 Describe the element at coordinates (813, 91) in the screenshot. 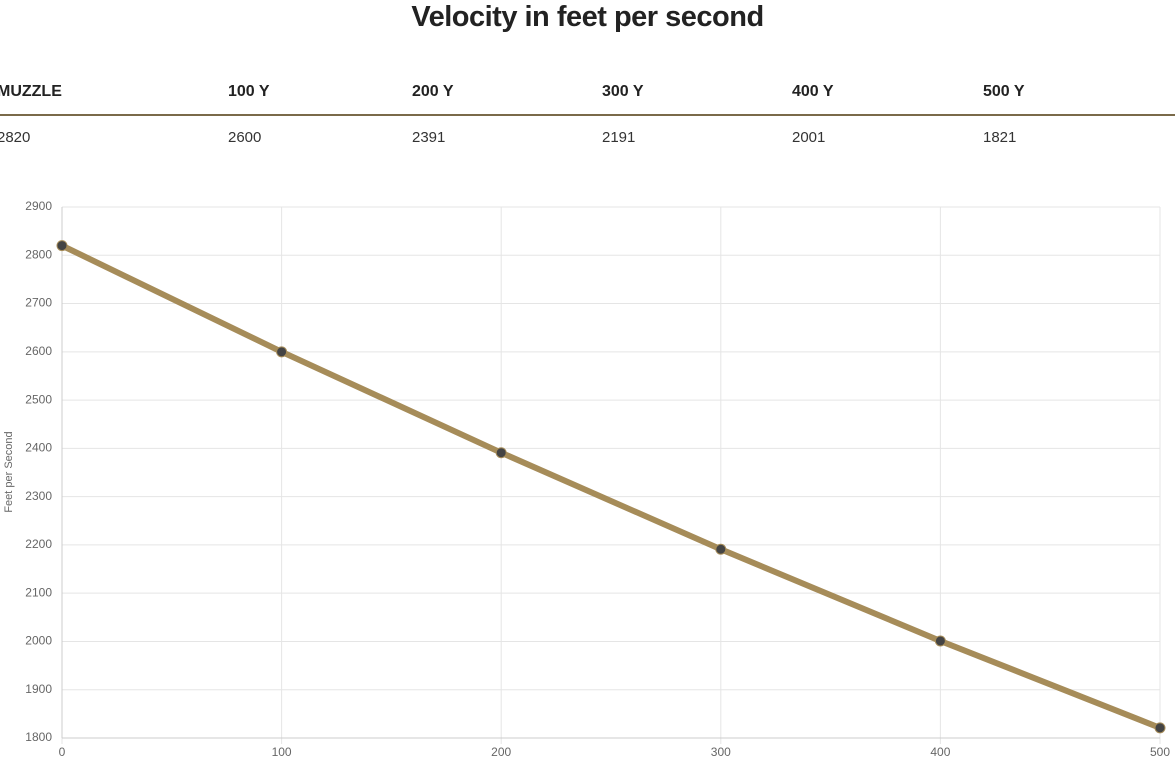

I see `table-header: 400 Y` at that location.